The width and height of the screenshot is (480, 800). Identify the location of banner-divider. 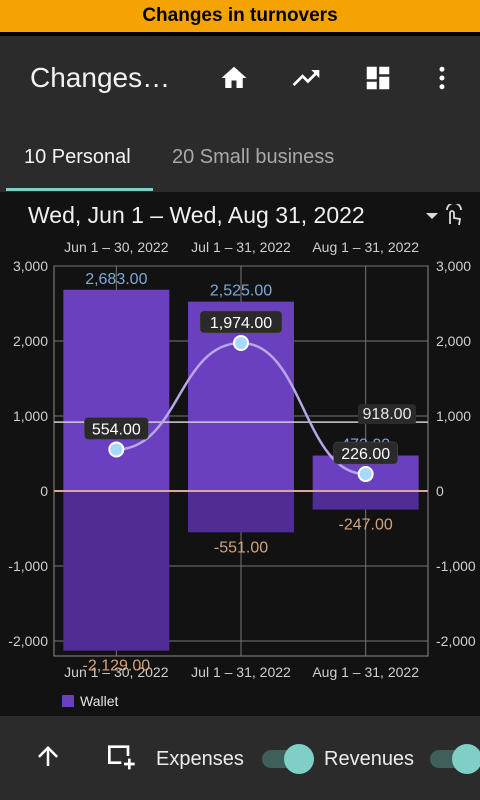
(240, 34).